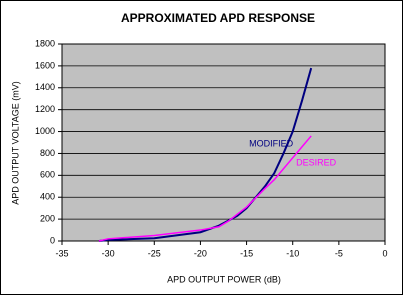 This screenshot has width=403, height=295. I want to click on y-tick-label: 1600, so click(45, 65).